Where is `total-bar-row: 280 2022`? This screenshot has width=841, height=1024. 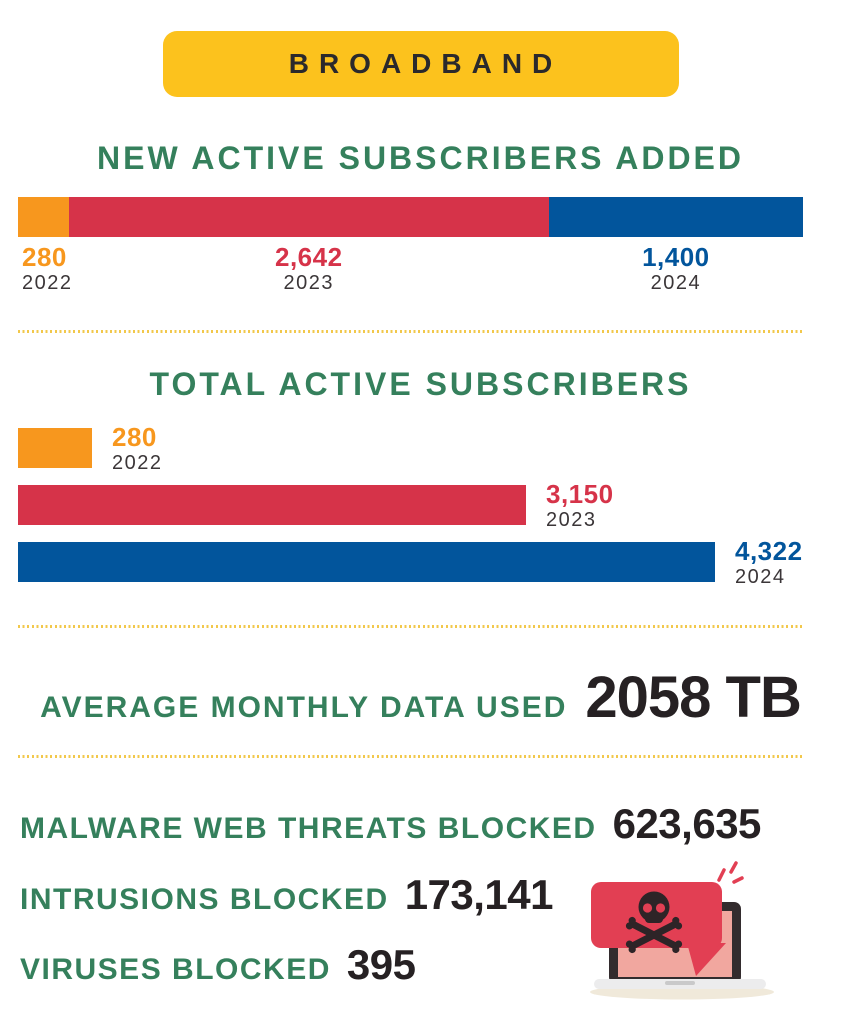
total-bar-row: 280 2022 is located at coordinates (410, 448).